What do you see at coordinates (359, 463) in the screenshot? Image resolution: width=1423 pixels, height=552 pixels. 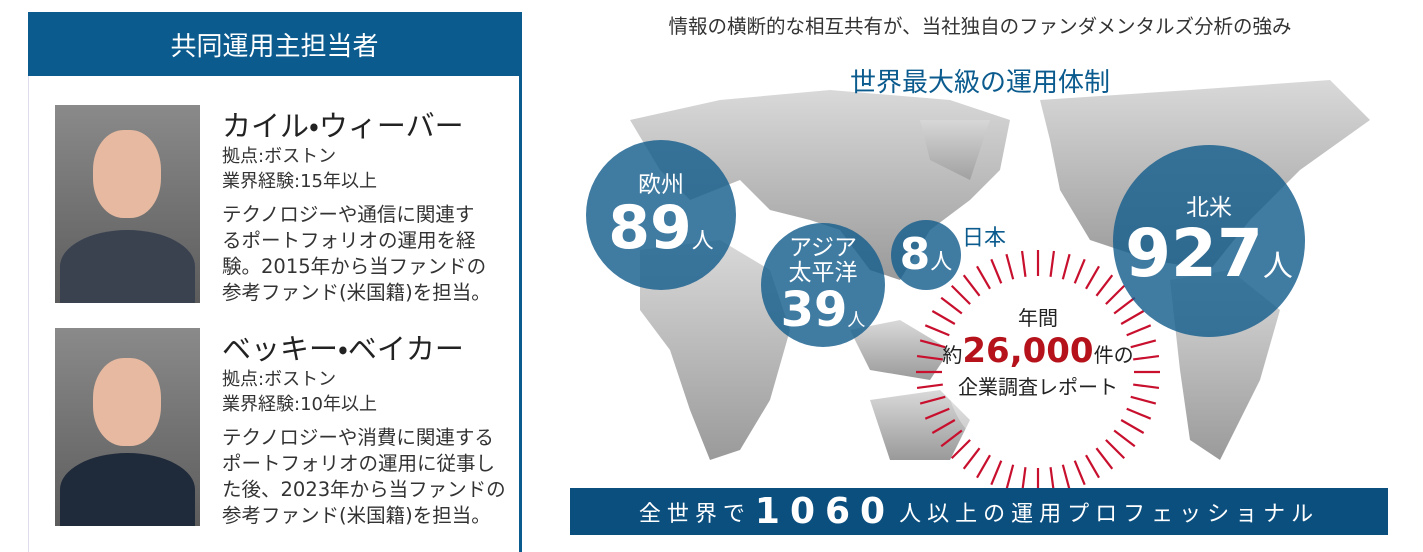 I see `person-description: ポートフォリオの運用に従事し` at bounding box center [359, 463].